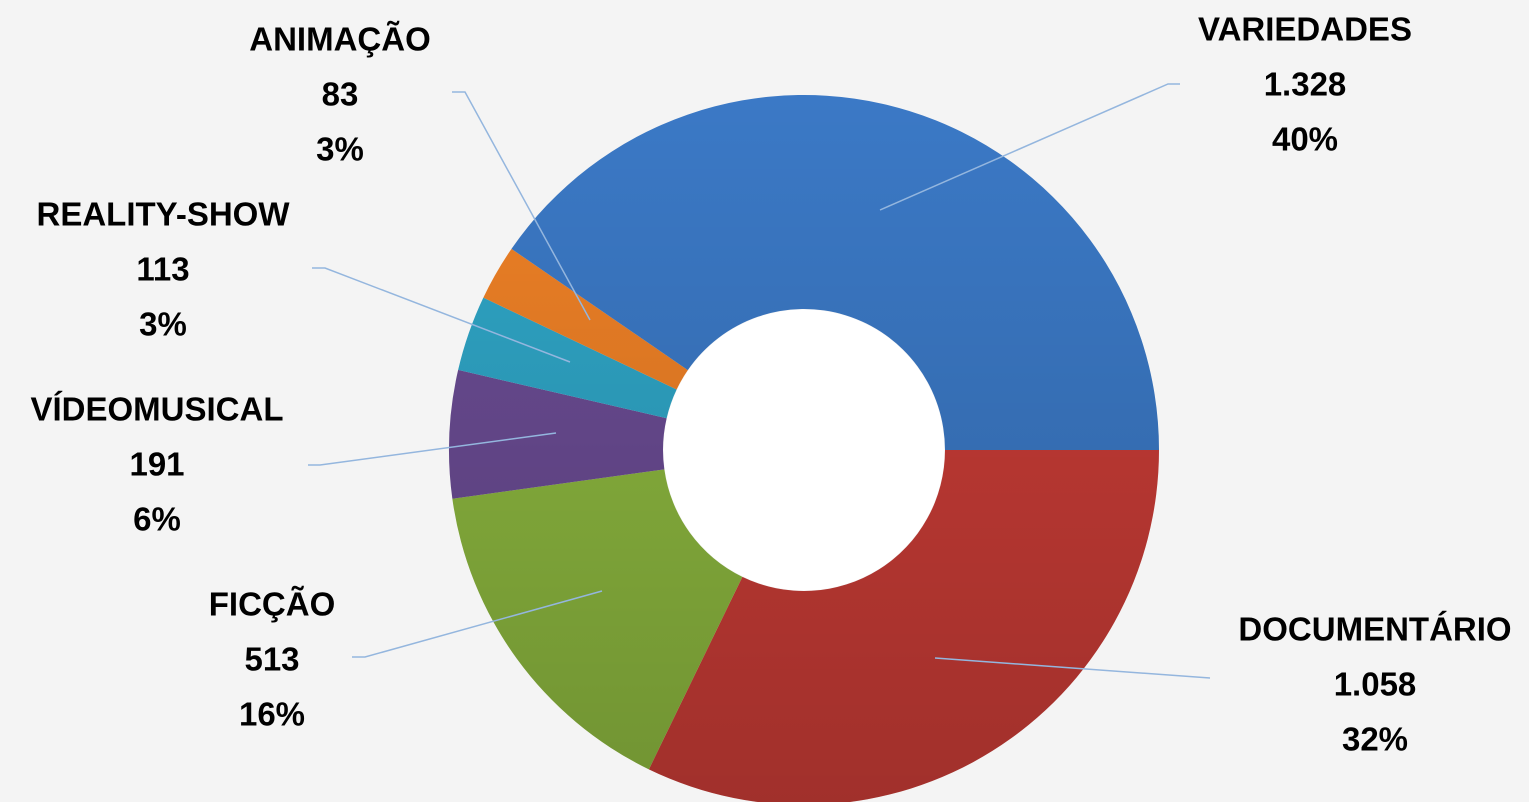 The height and width of the screenshot is (802, 1529). Describe the element at coordinates (156, 464) in the screenshot. I see `value-label: 191` at that location.